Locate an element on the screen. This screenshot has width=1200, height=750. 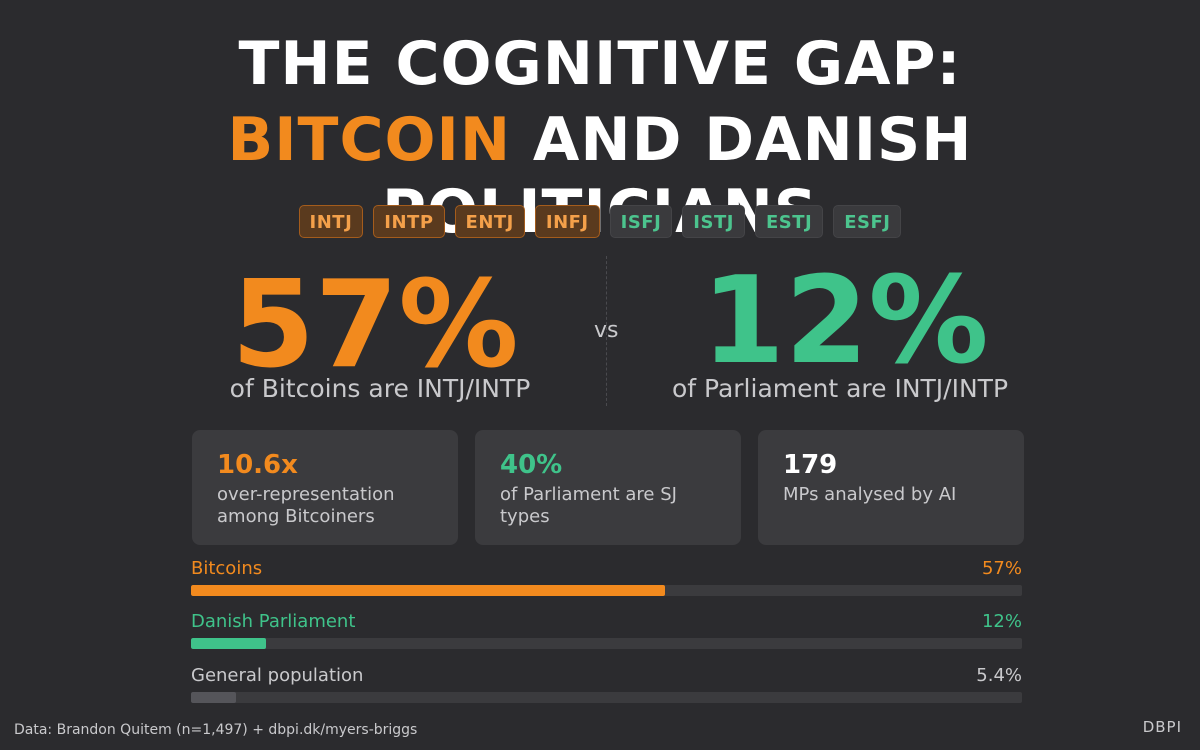
bar-value: 5.4% is located at coordinates (999, 675).